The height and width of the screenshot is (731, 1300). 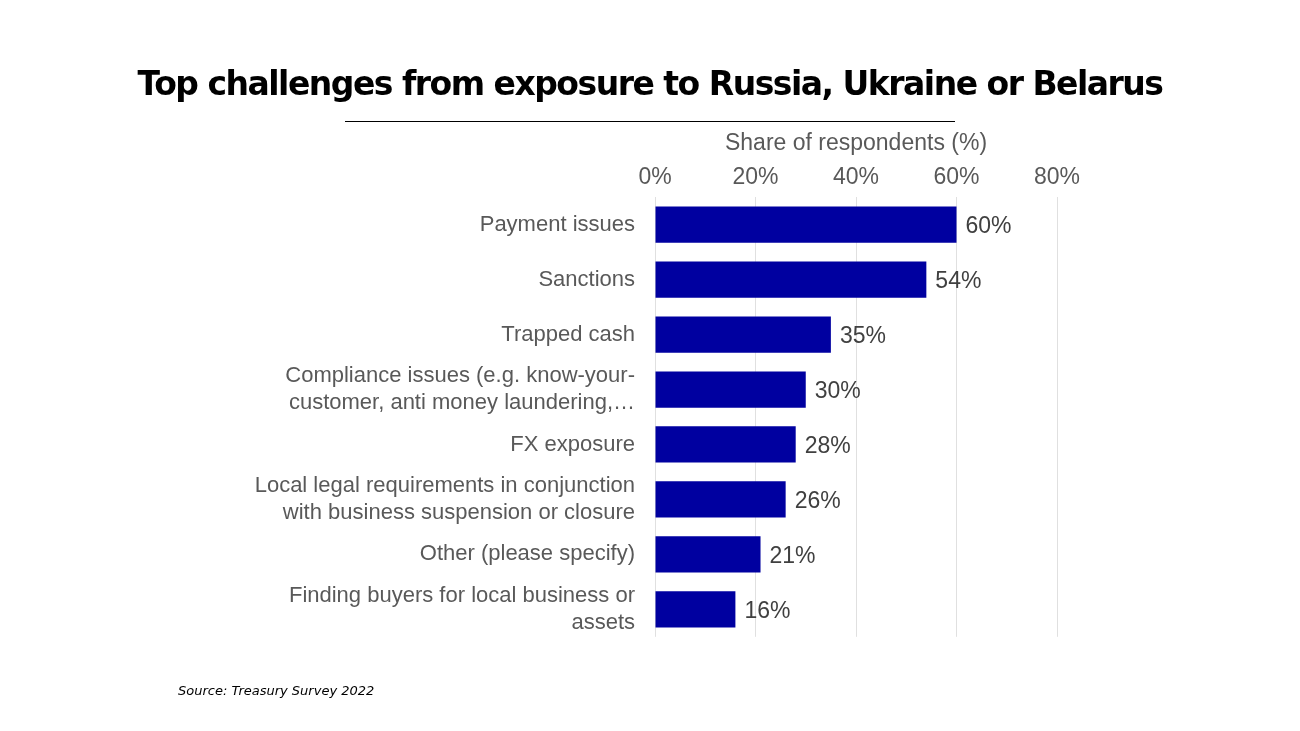 I want to click on x-tick-label: 20%, so click(x=755, y=175).